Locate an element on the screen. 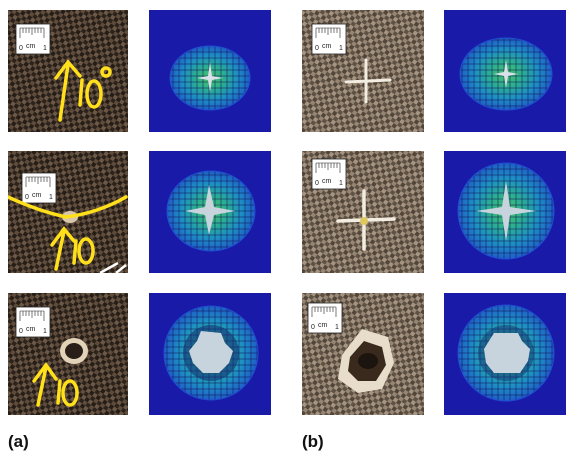 Image resolution: width=566 pixels, height=457 pixels. group-label-a: (a) is located at coordinates (18, 441).